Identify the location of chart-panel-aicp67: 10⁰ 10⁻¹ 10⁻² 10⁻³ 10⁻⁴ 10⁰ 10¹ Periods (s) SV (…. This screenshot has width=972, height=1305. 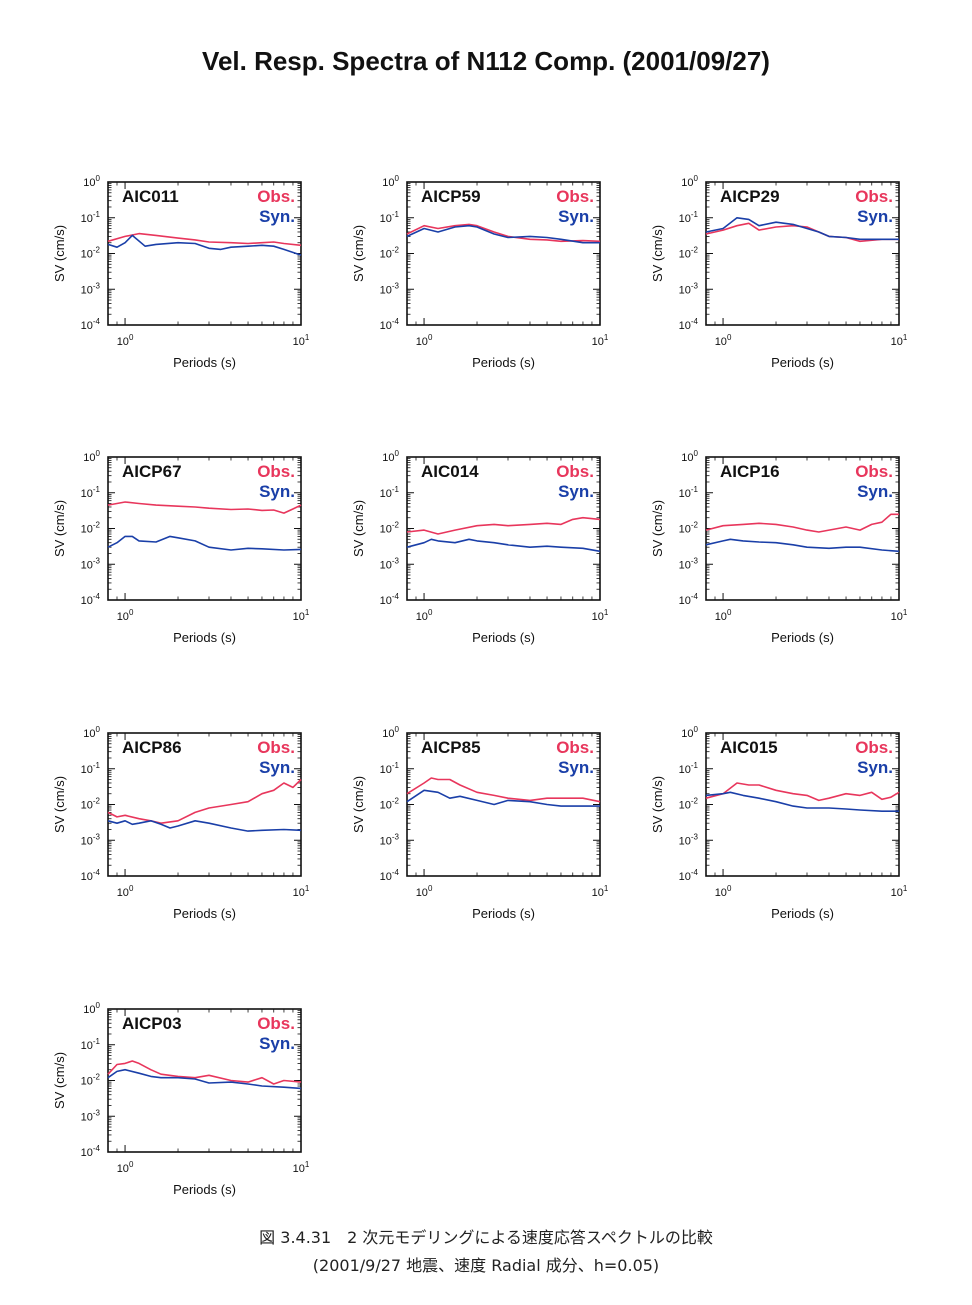
(185, 564).